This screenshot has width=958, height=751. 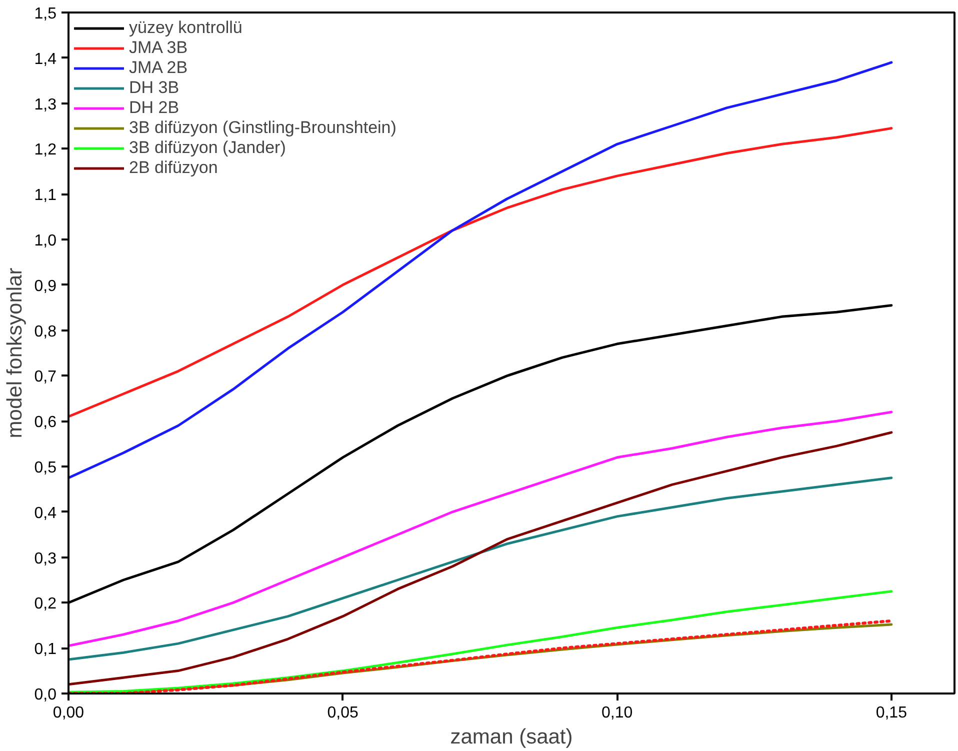 What do you see at coordinates (45, 559) in the screenshot?
I see `y-tick-label: 0,3` at bounding box center [45, 559].